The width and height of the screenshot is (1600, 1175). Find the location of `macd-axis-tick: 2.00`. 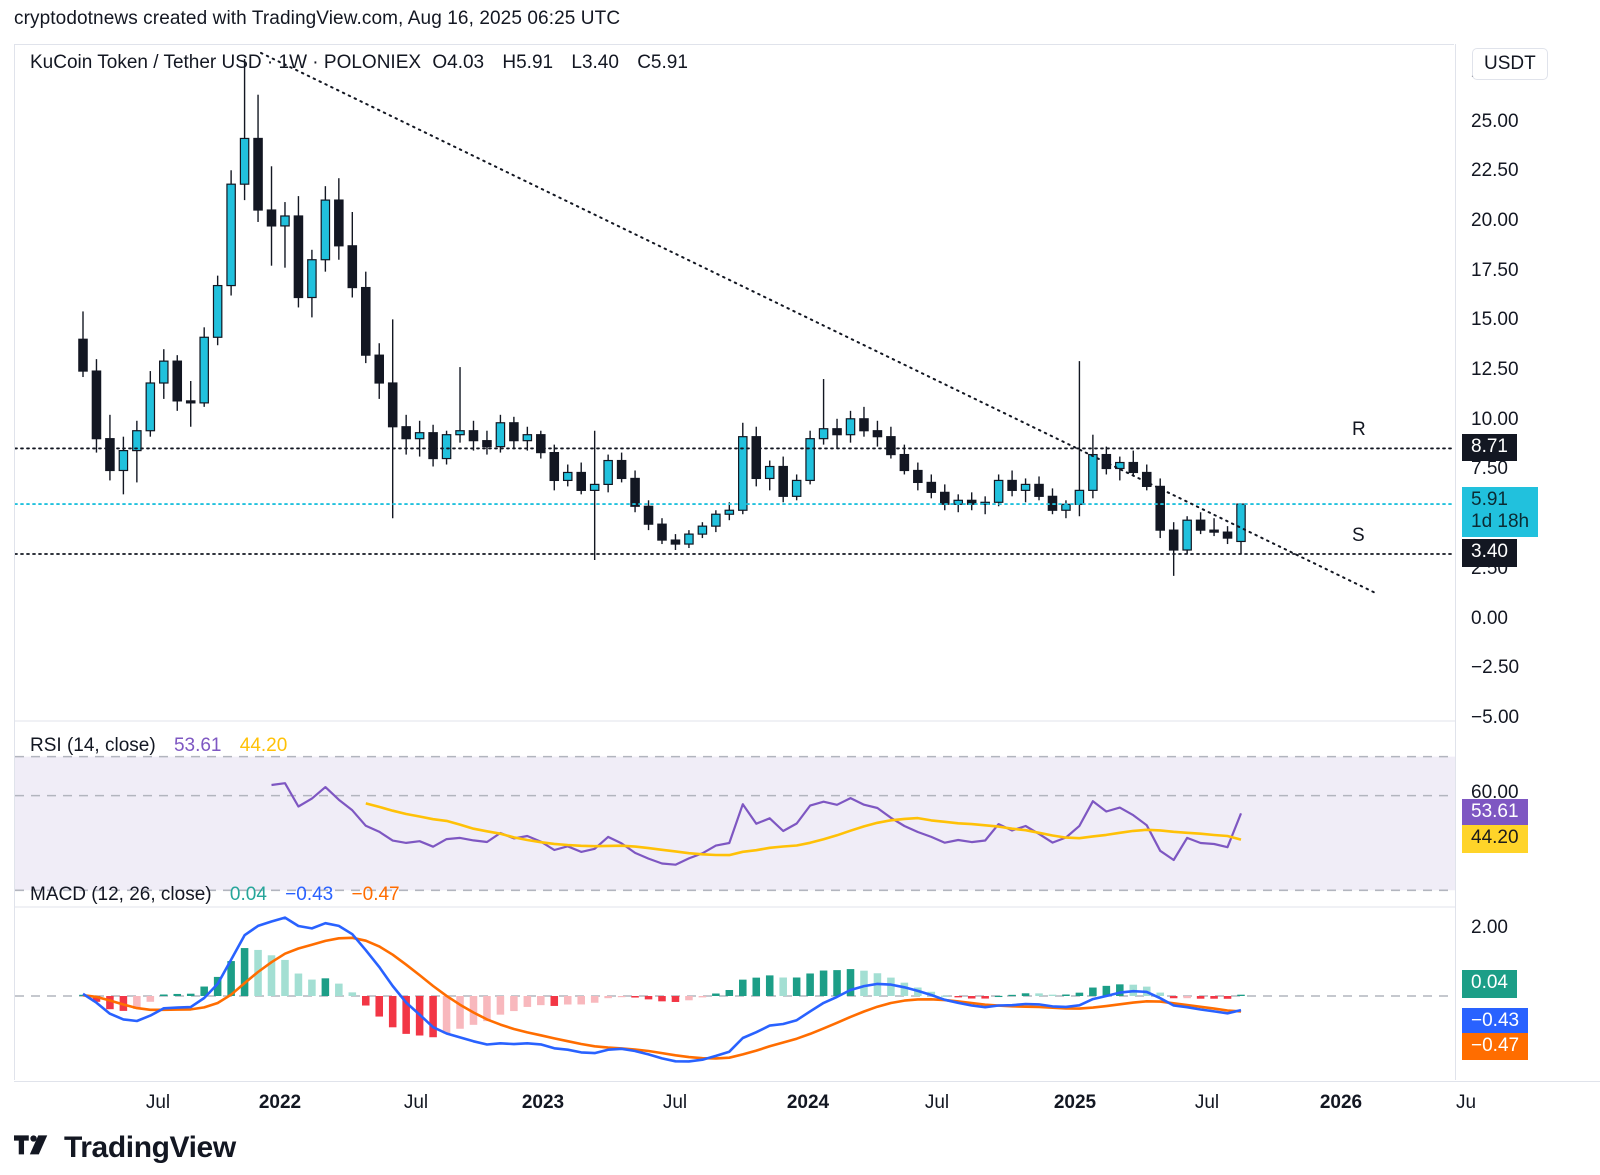

macd-axis-tick: 2.00 is located at coordinates (1489, 927).